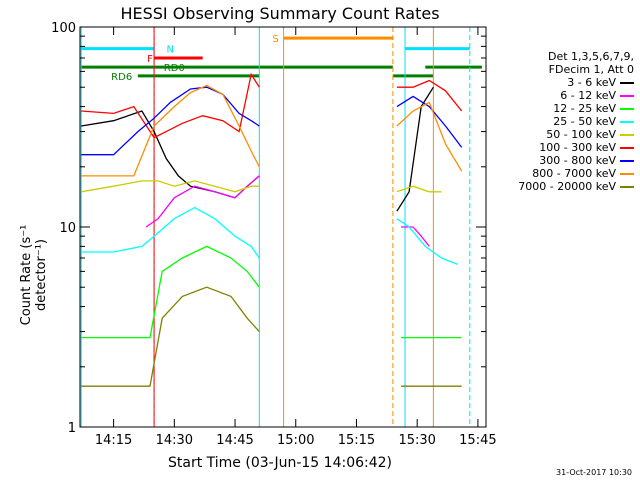 The width and height of the screenshot is (640, 480). I want to click on y-tick-label-1: 10, so click(67, 228).